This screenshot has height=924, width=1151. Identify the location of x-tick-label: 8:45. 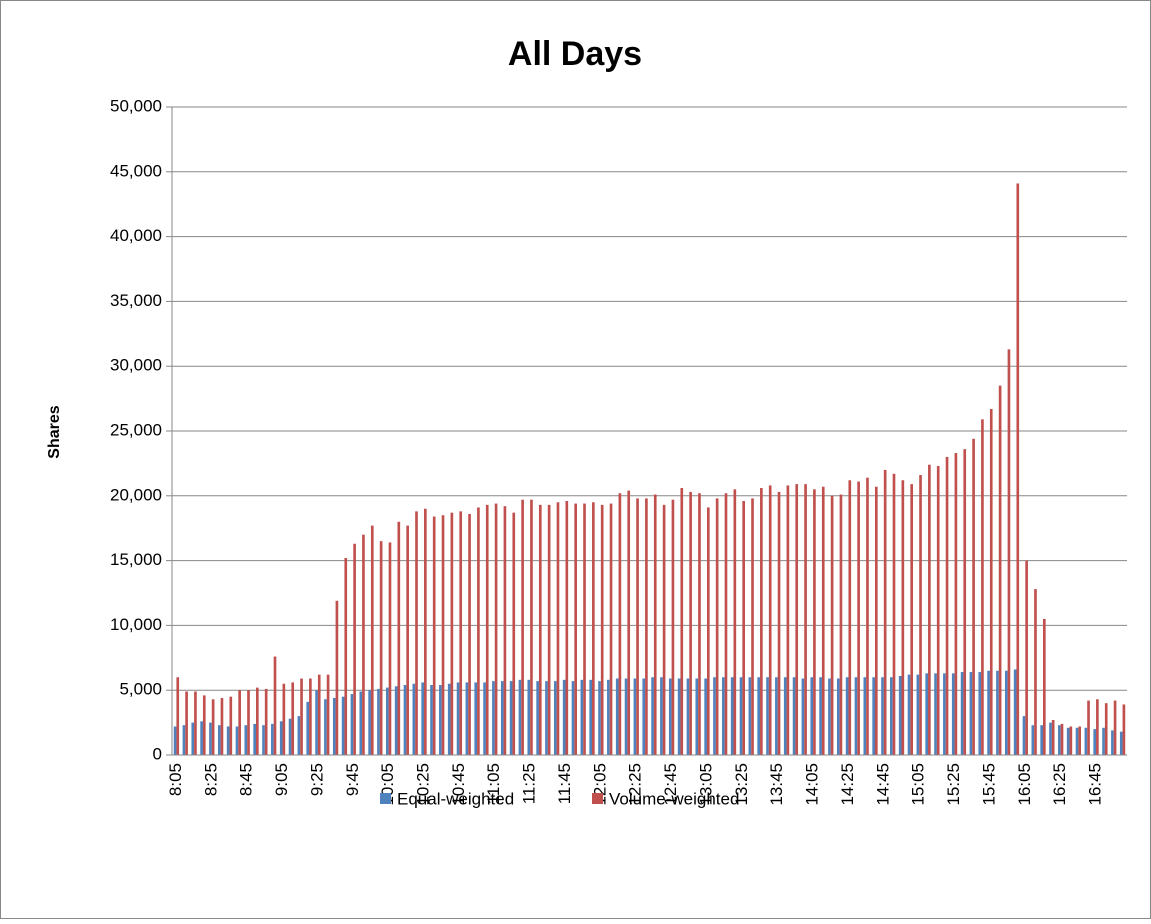
(246, 779).